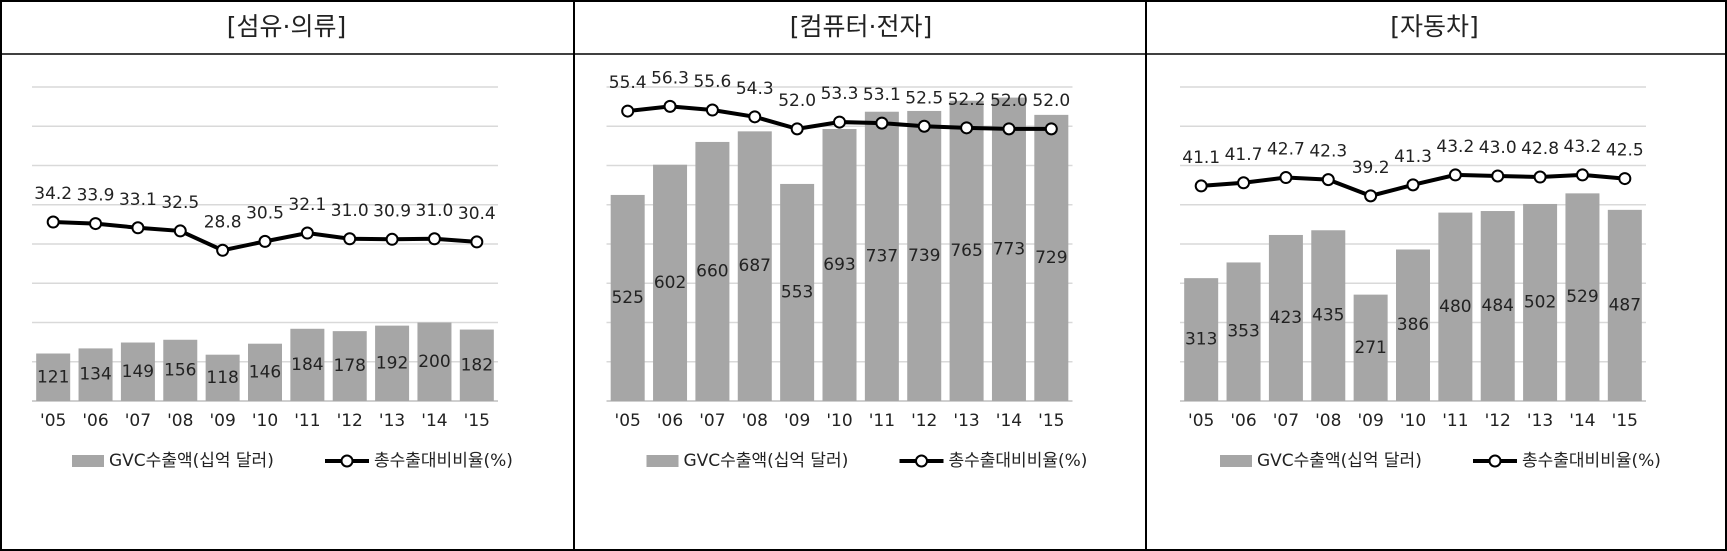 This screenshot has width=1727, height=551. Describe the element at coordinates (1286, 421) in the screenshot. I see `x-tick-label: '07` at that location.